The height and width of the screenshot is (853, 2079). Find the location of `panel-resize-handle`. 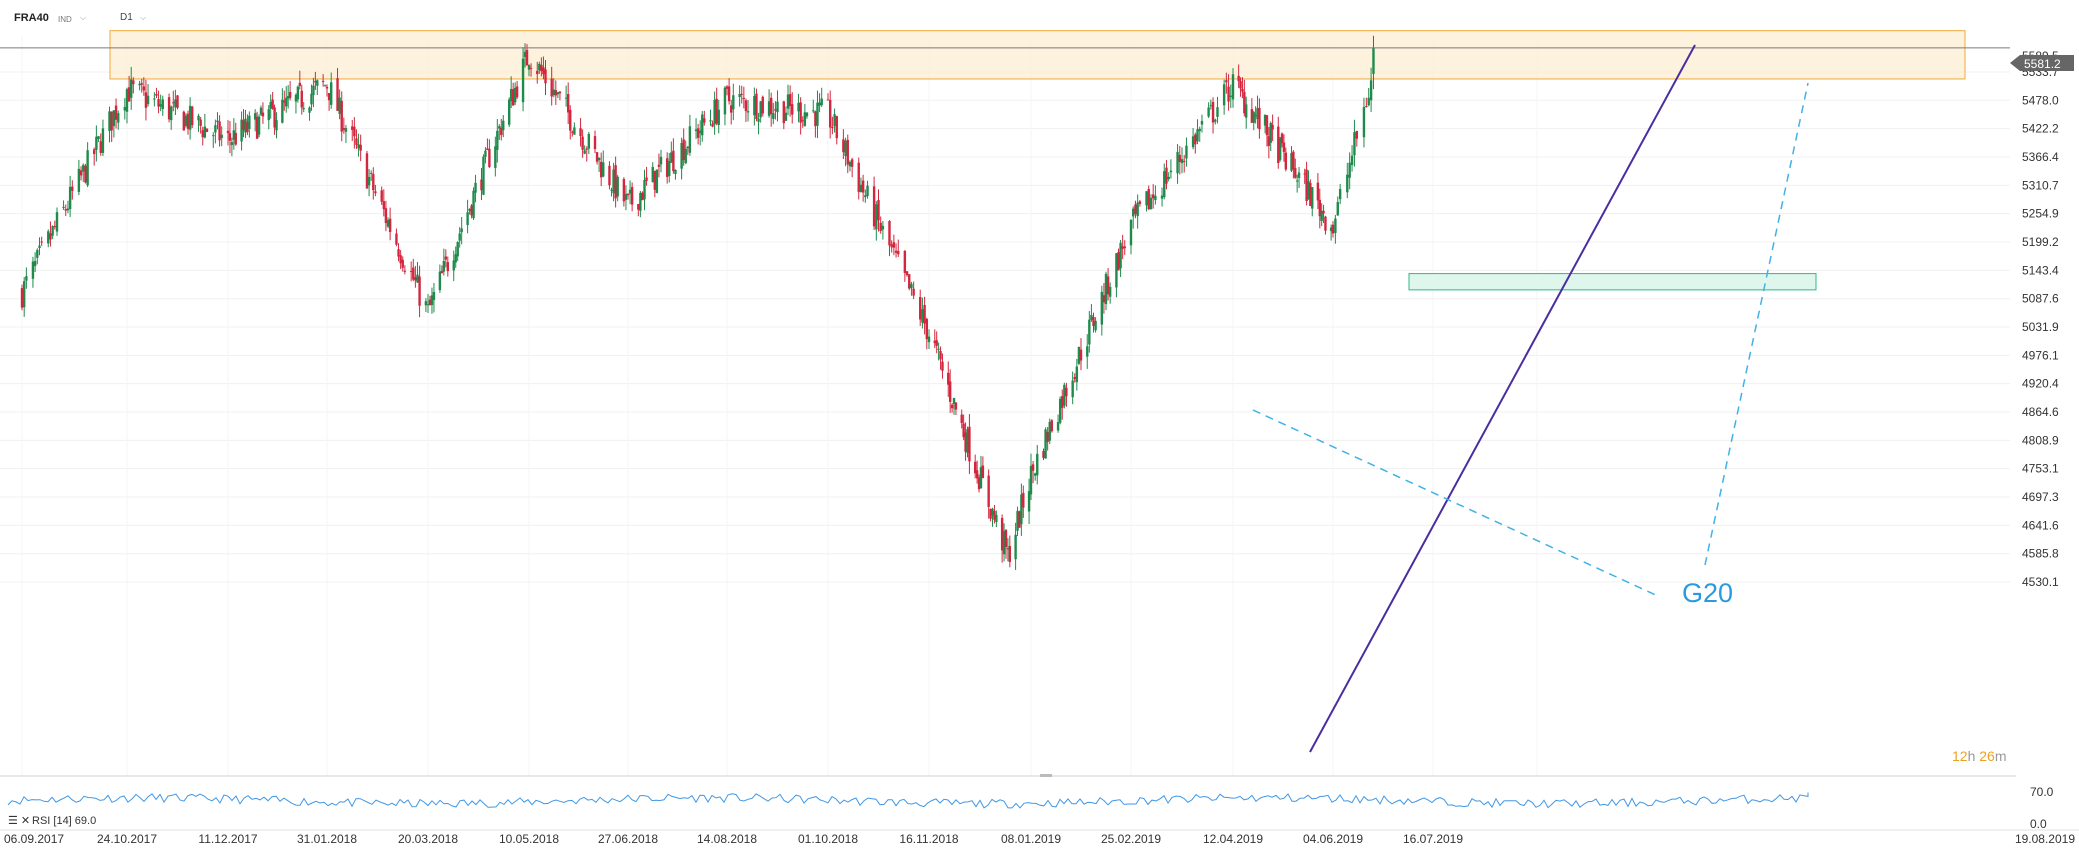

panel-resize-handle is located at coordinates (1046, 775).